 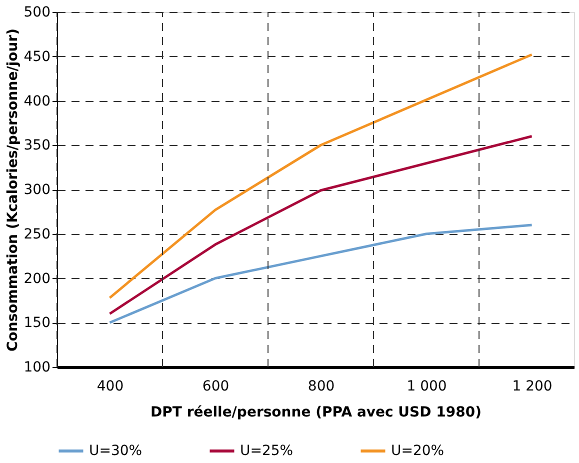 I want to click on y-tick-label: 500, so click(x=37, y=12).